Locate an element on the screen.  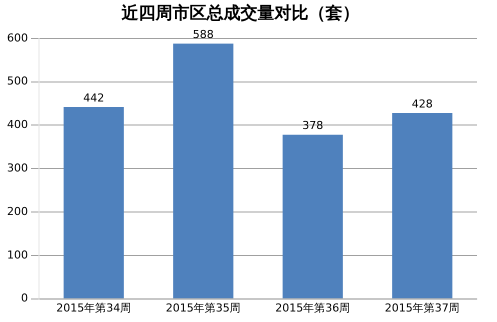
x-tick-label: 2015年第34周 is located at coordinates (94, 307).